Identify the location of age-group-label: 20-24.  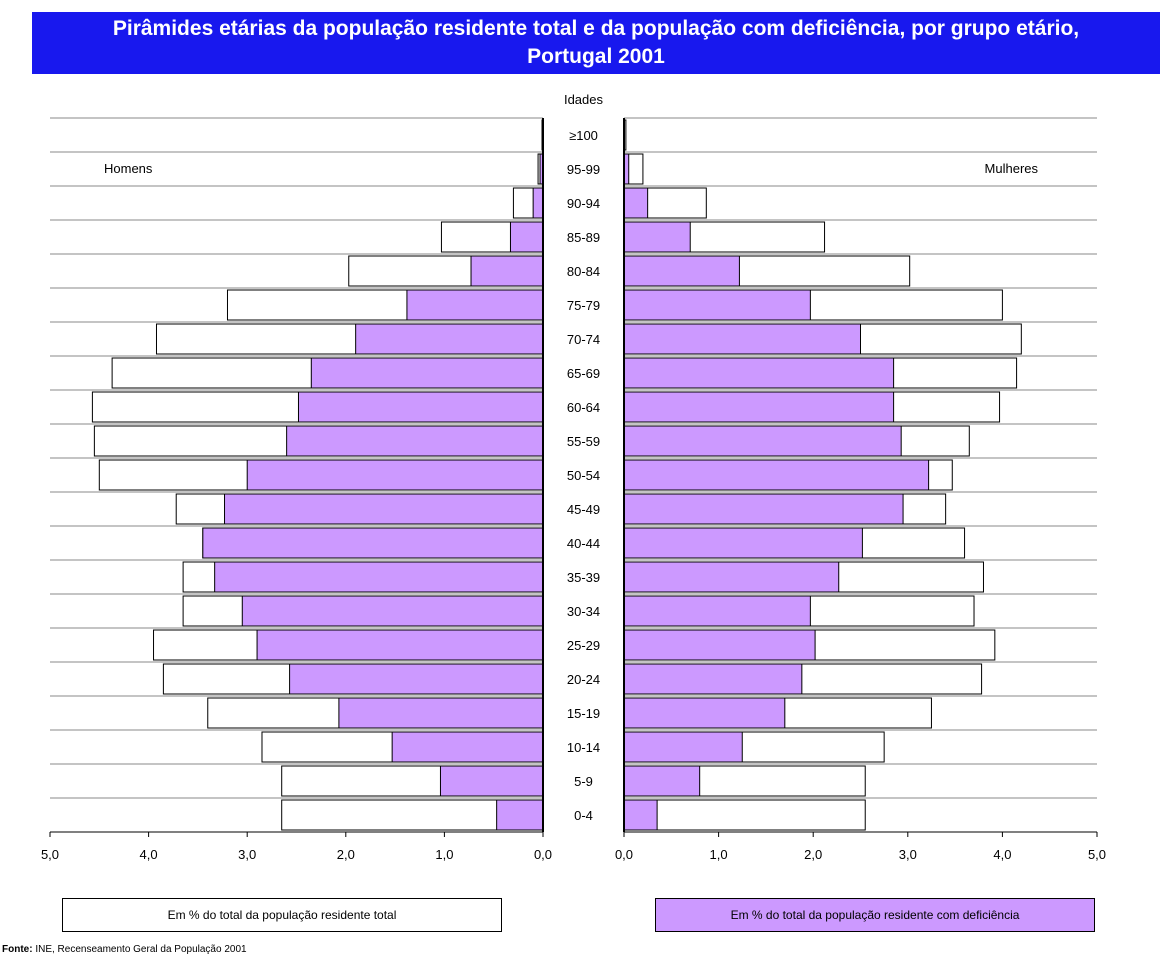
(583, 679).